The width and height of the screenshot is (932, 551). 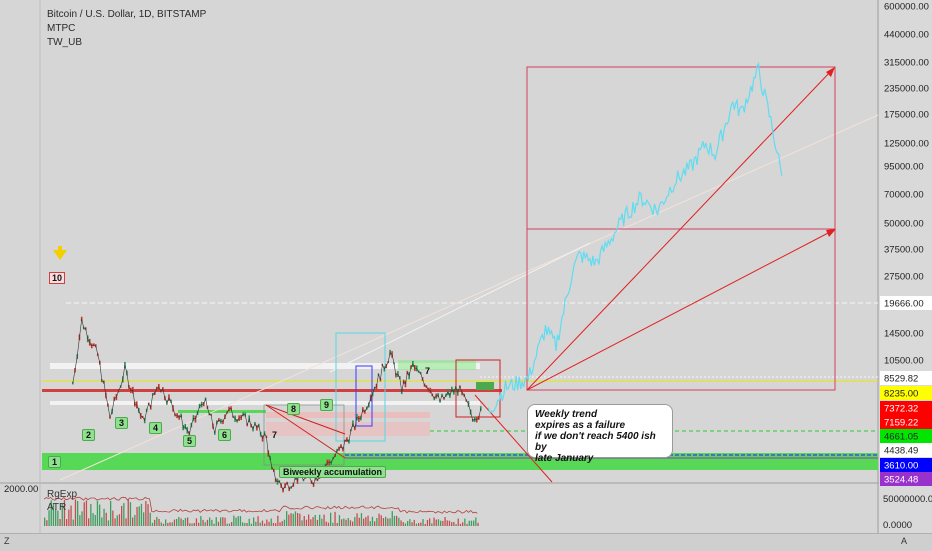 I want to click on count-label-6: 6, so click(x=225, y=435).